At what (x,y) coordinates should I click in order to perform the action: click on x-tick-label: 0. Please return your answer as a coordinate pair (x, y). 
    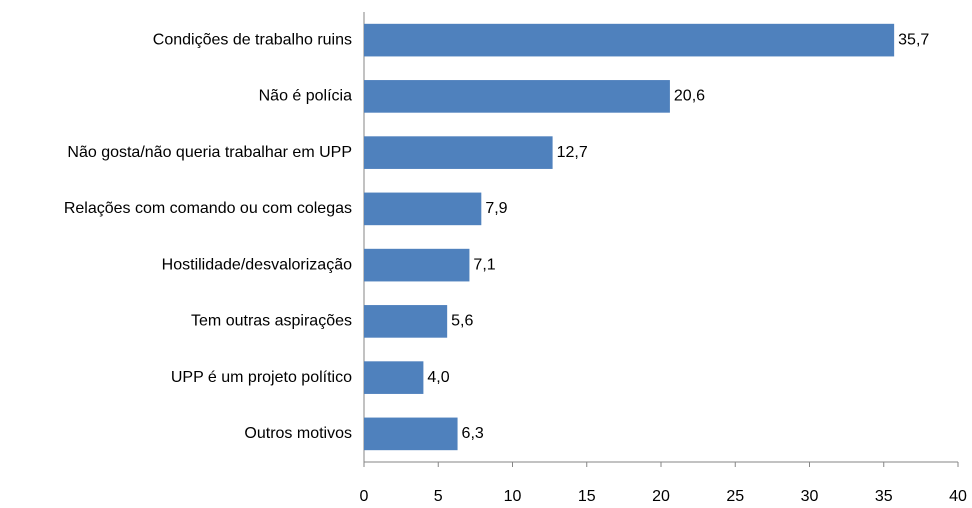
    Looking at the image, I should click on (364, 496).